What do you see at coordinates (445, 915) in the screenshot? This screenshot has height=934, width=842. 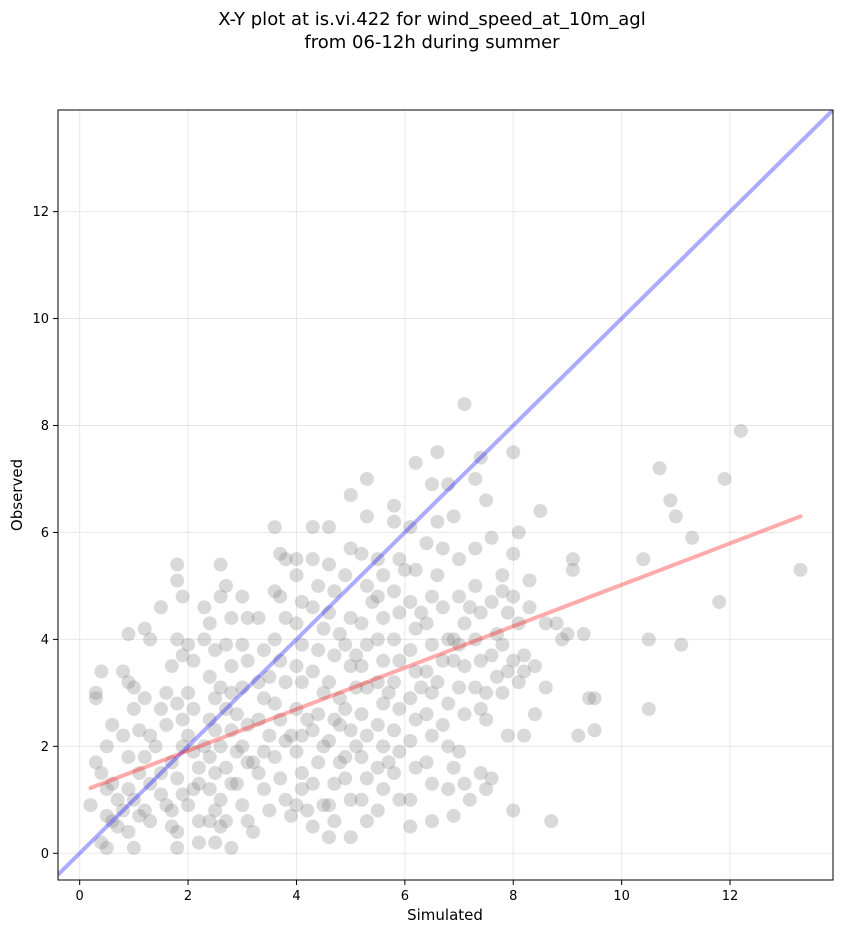 I see `x-axis-label: Simulated` at bounding box center [445, 915].